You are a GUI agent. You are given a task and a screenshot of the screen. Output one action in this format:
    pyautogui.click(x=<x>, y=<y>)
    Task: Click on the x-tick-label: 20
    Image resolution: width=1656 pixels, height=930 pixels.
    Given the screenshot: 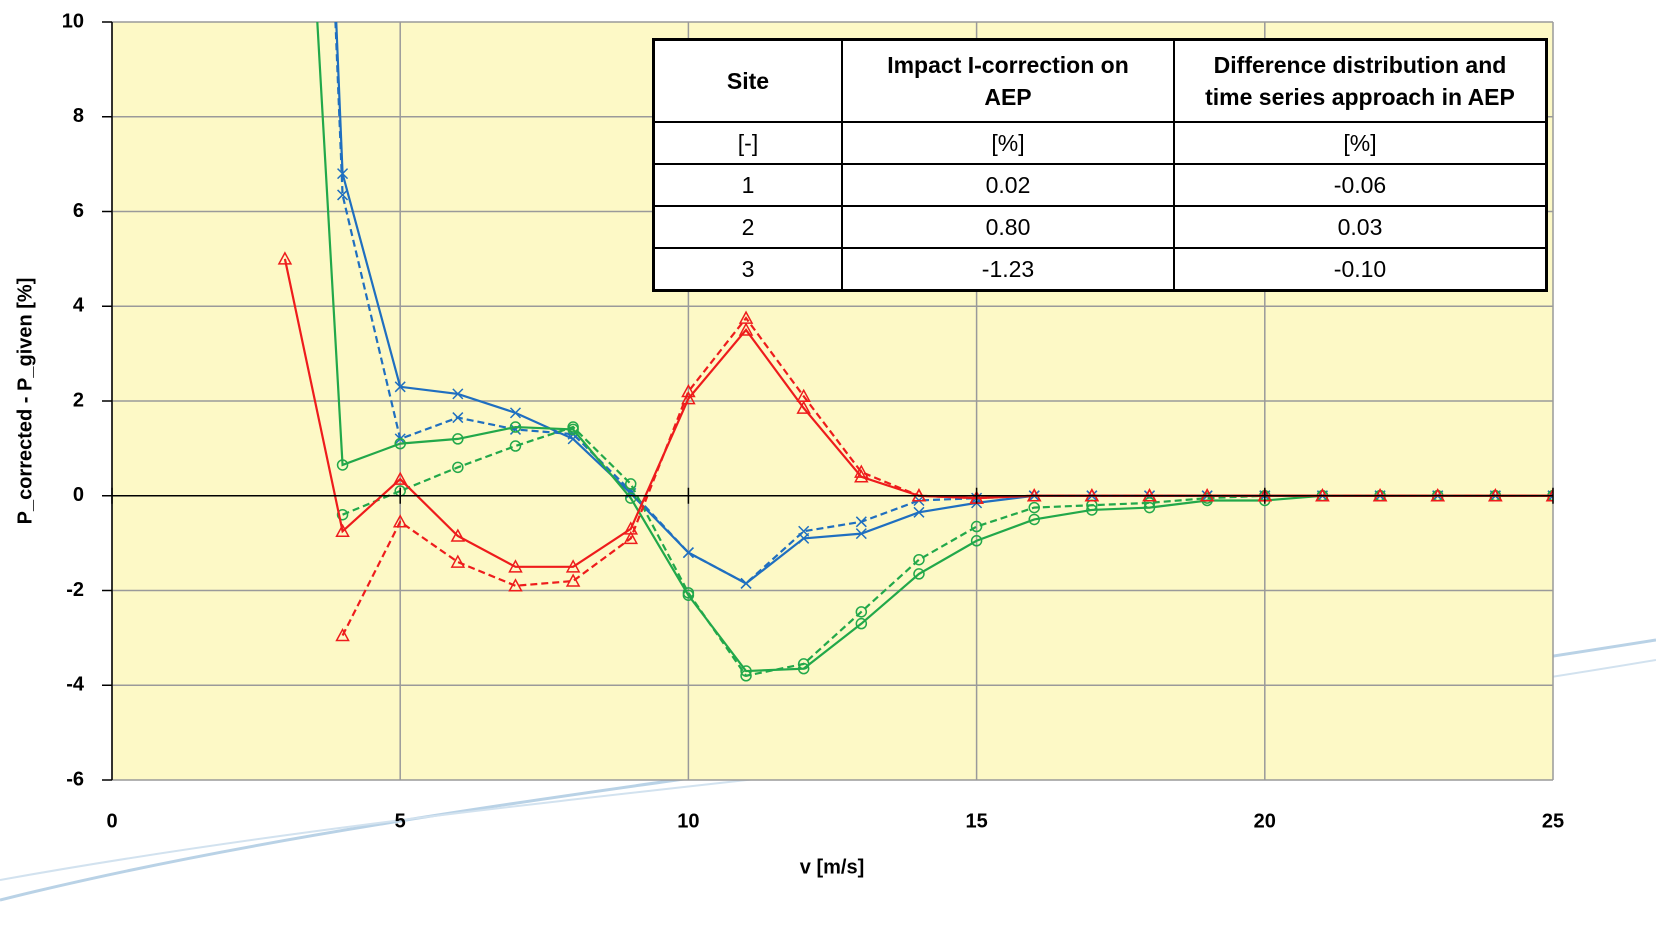 What is the action you would take?
    pyautogui.click(x=1265, y=821)
    